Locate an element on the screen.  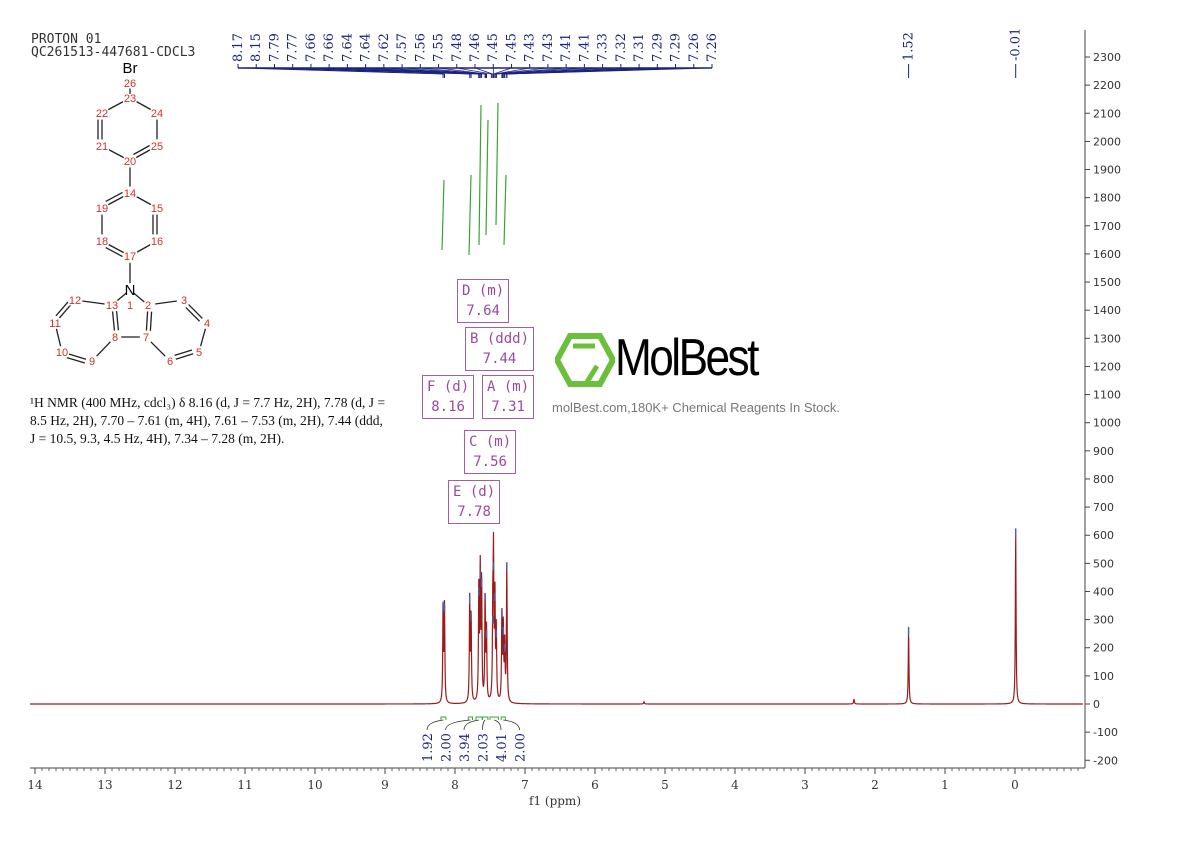
multiplet-label: A (m) is located at coordinates (508, 387).